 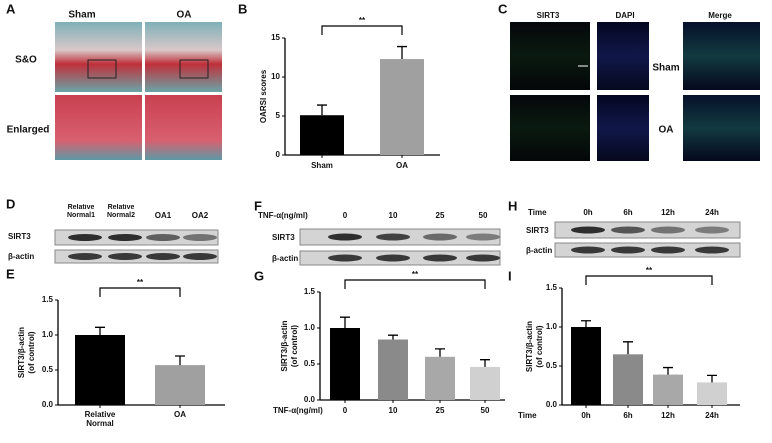 What do you see at coordinates (510, 275) in the screenshot?
I see `panel-label: I` at bounding box center [510, 275].